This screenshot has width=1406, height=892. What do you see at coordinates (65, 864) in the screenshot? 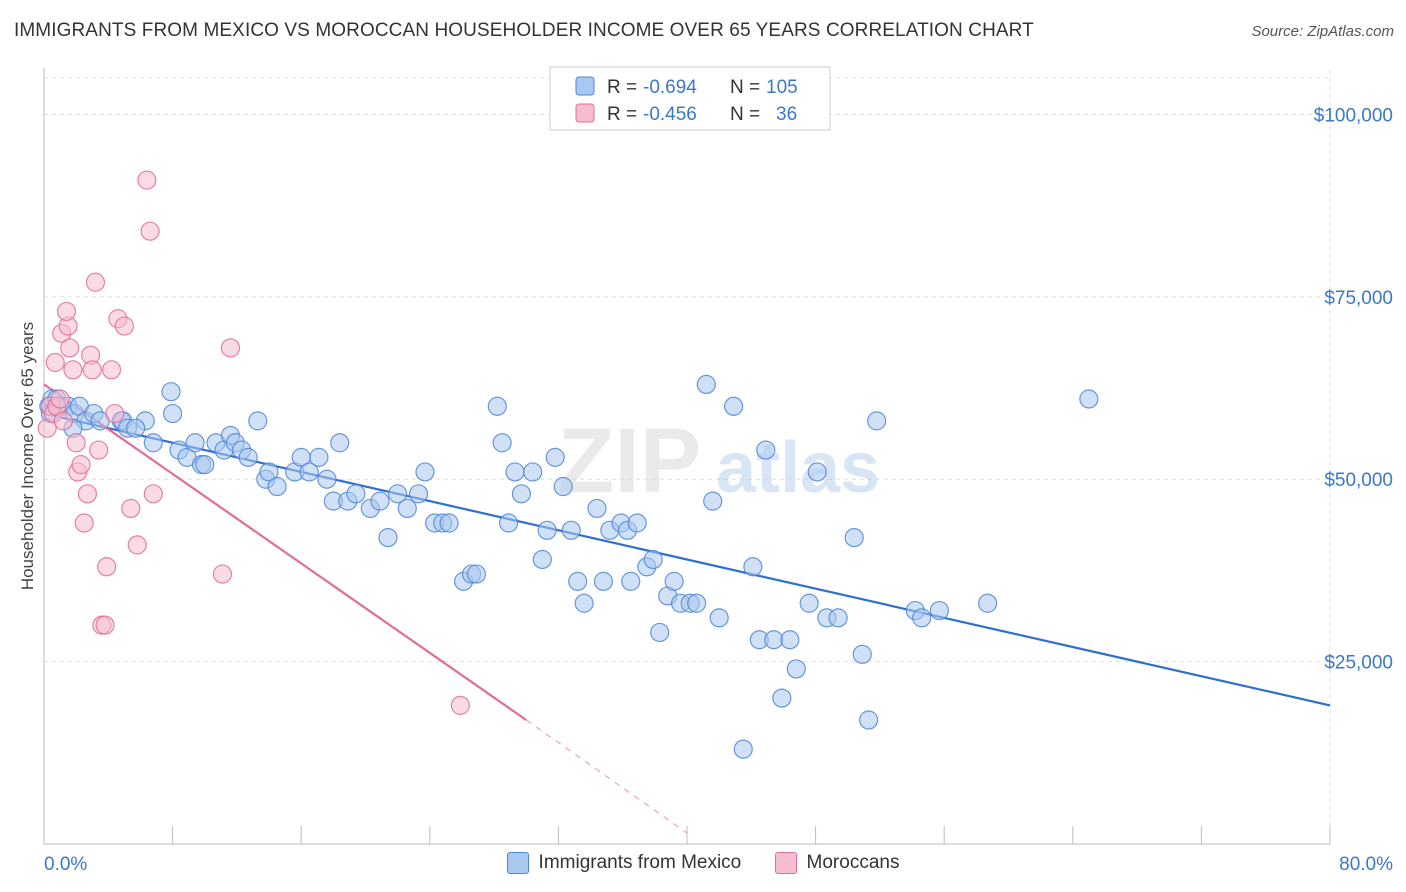
I see `x-tick-label-min: 0.0%` at bounding box center [65, 864].